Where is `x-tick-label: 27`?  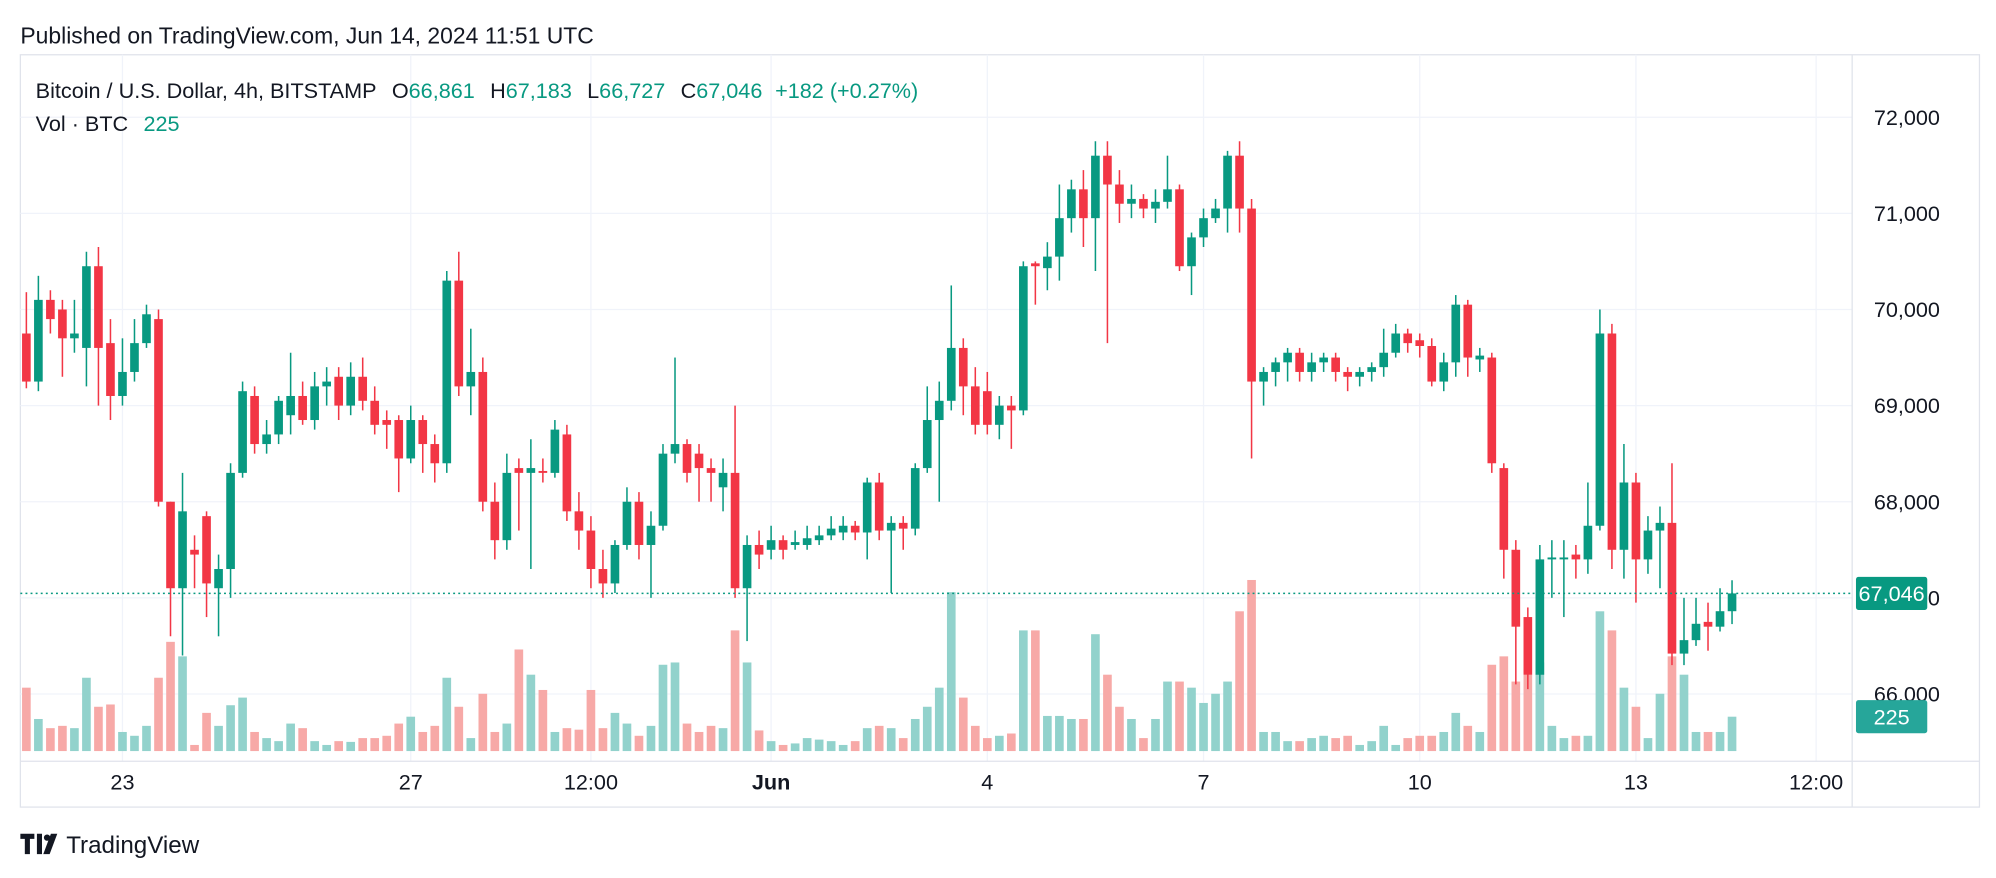
x-tick-label: 27 is located at coordinates (411, 781).